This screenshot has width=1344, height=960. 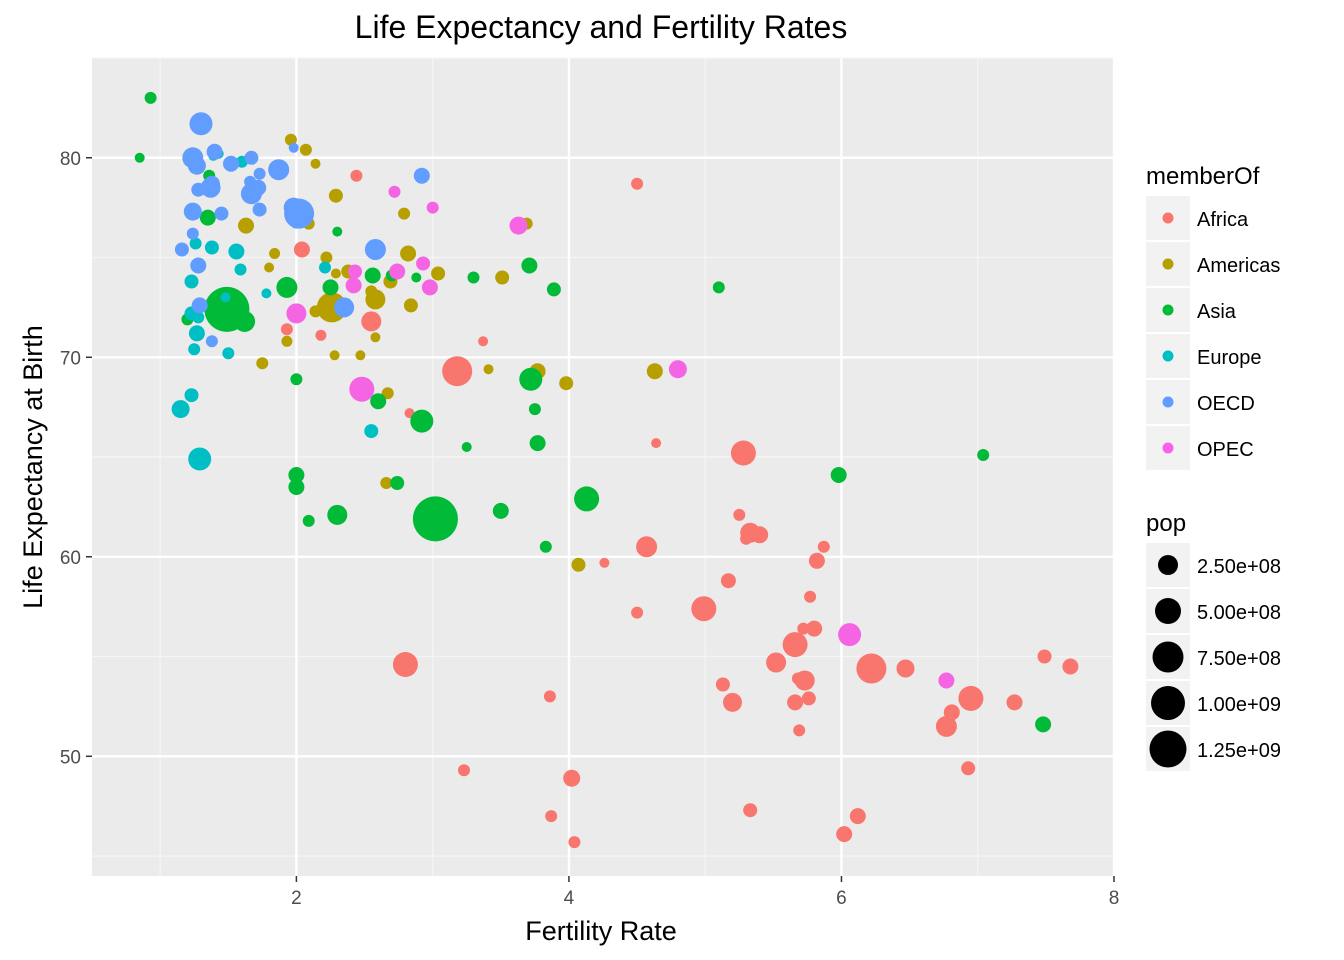 I want to click on size-legend-entry: 1.00e+09, so click(x=1213, y=703).